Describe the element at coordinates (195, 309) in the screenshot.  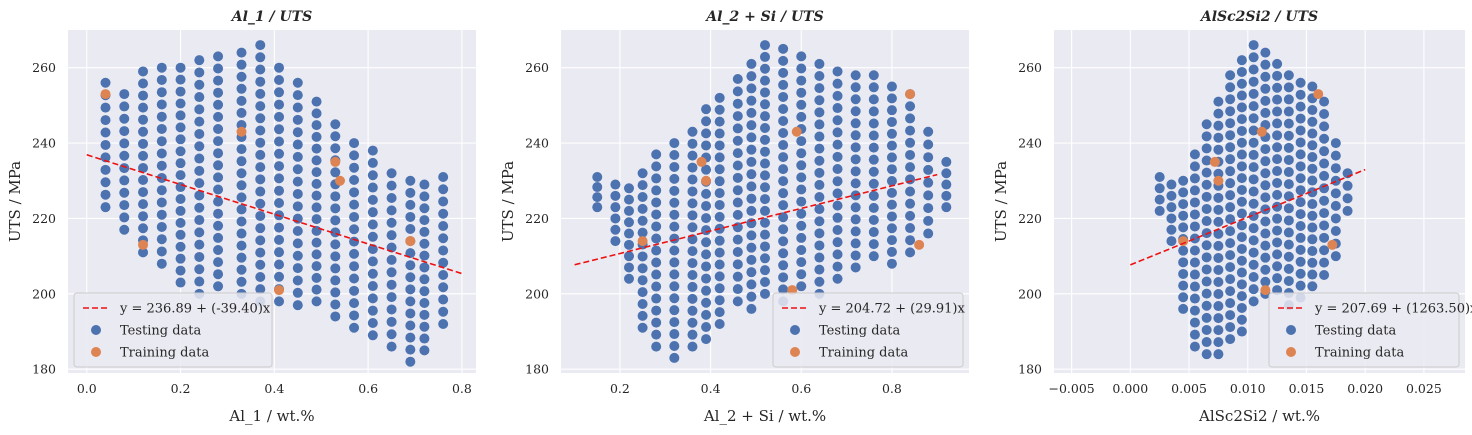
I see `legend-fit-label: y = 236.89 + (-39.40)x` at that location.